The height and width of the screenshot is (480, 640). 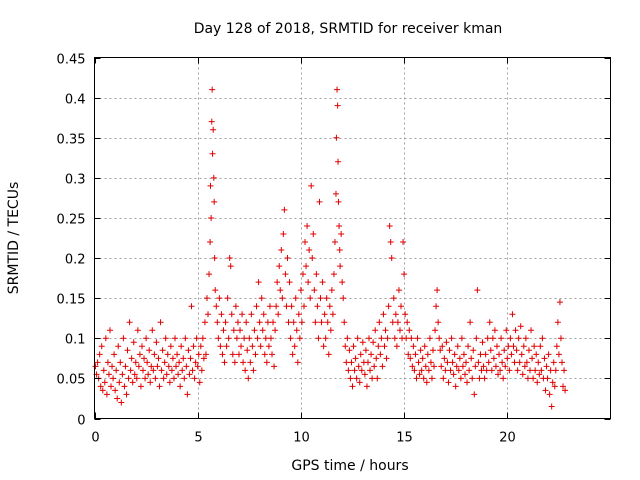 I want to click on y-tick-label: 0.45, so click(x=71, y=60).